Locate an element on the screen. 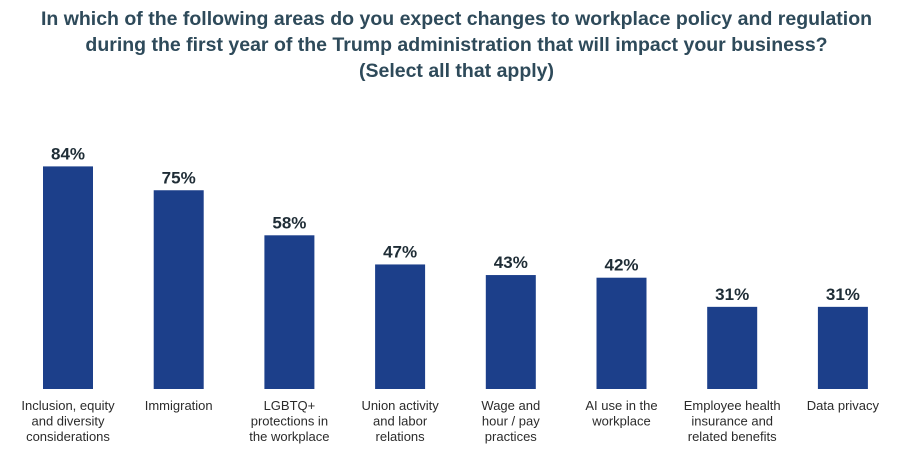 The width and height of the screenshot is (913, 465). category-label-3-line-2: protections in is located at coordinates (289, 421).